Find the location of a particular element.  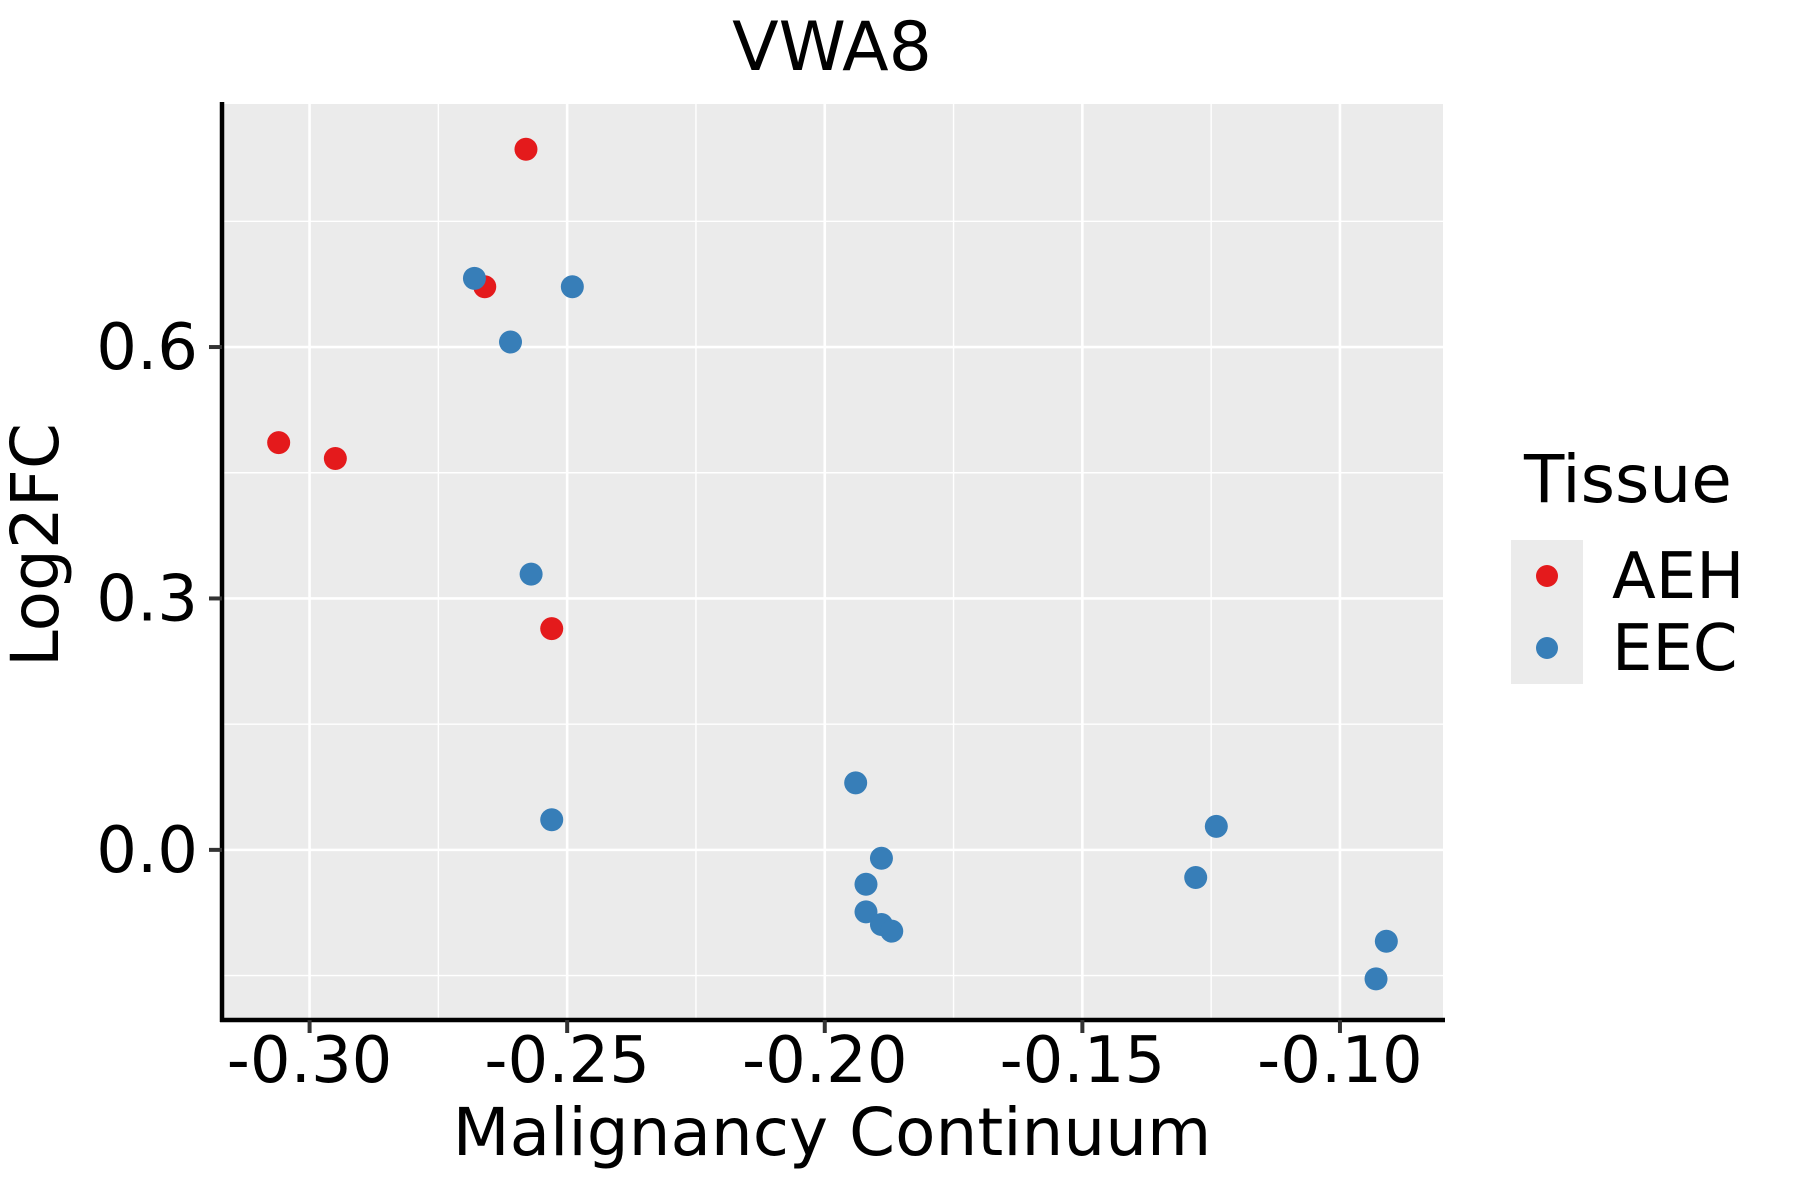

y-tick-label: 0.0 is located at coordinates (147, 851).